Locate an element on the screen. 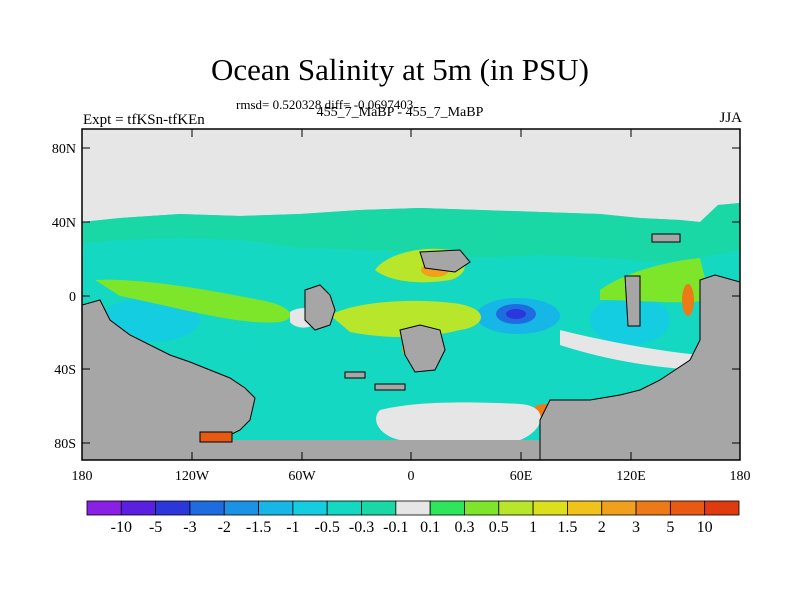  lon-tick-label: 120W is located at coordinates (192, 476).